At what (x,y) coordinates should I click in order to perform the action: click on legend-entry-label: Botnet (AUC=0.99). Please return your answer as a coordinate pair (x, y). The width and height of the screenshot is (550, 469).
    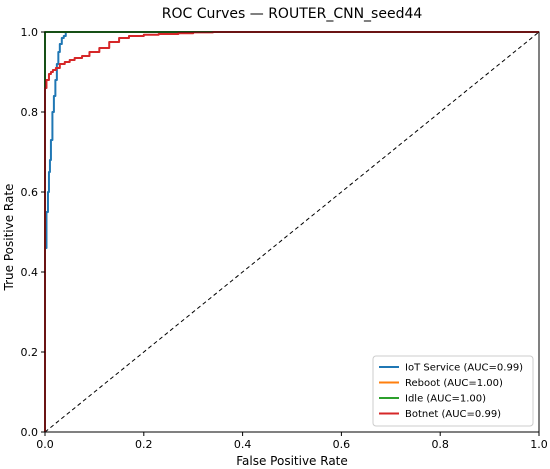
    Looking at the image, I should click on (453, 414).